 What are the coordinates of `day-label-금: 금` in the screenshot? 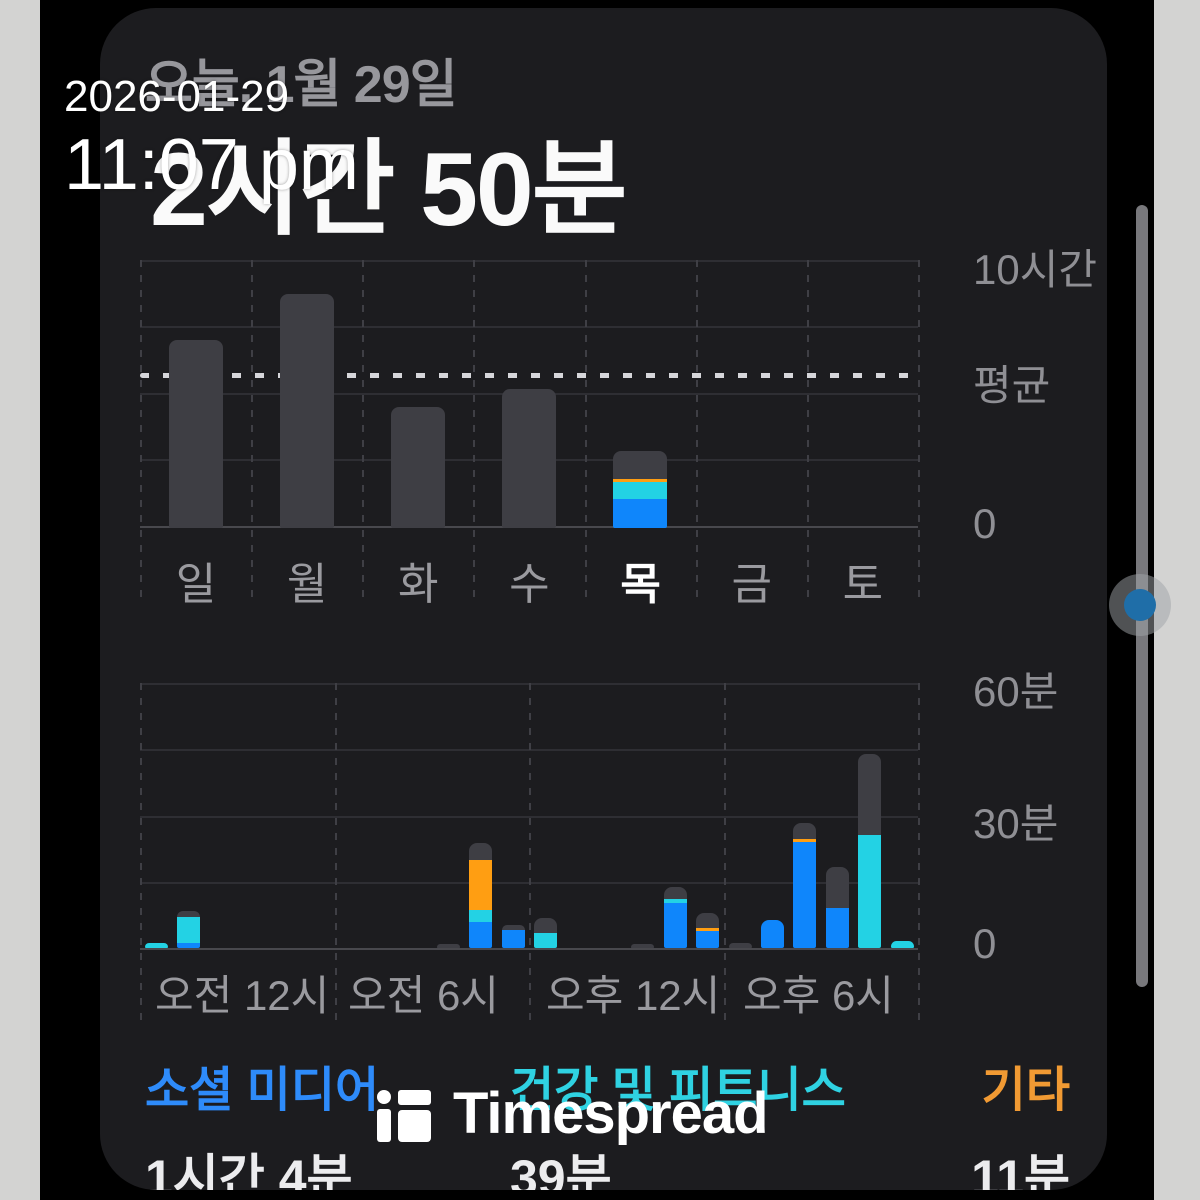 It's located at (751, 584).